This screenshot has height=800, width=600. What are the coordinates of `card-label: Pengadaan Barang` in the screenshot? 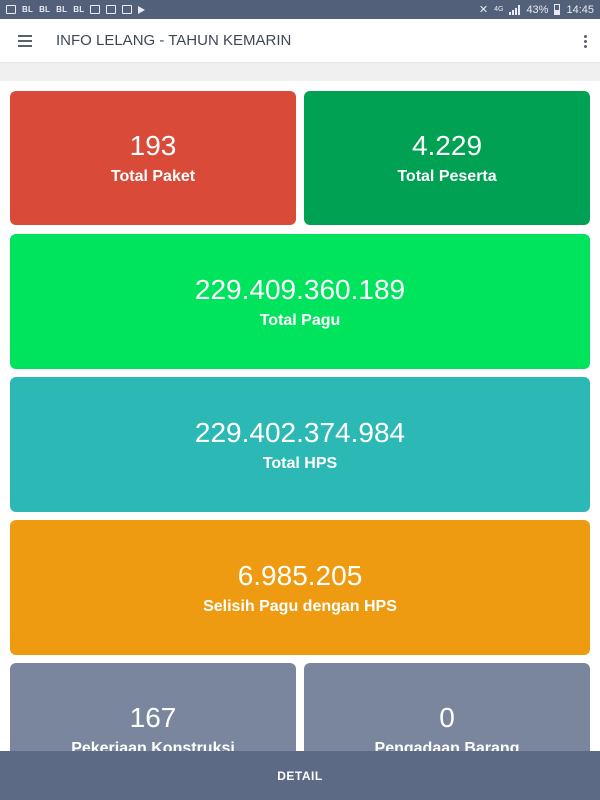 It's located at (447, 745).